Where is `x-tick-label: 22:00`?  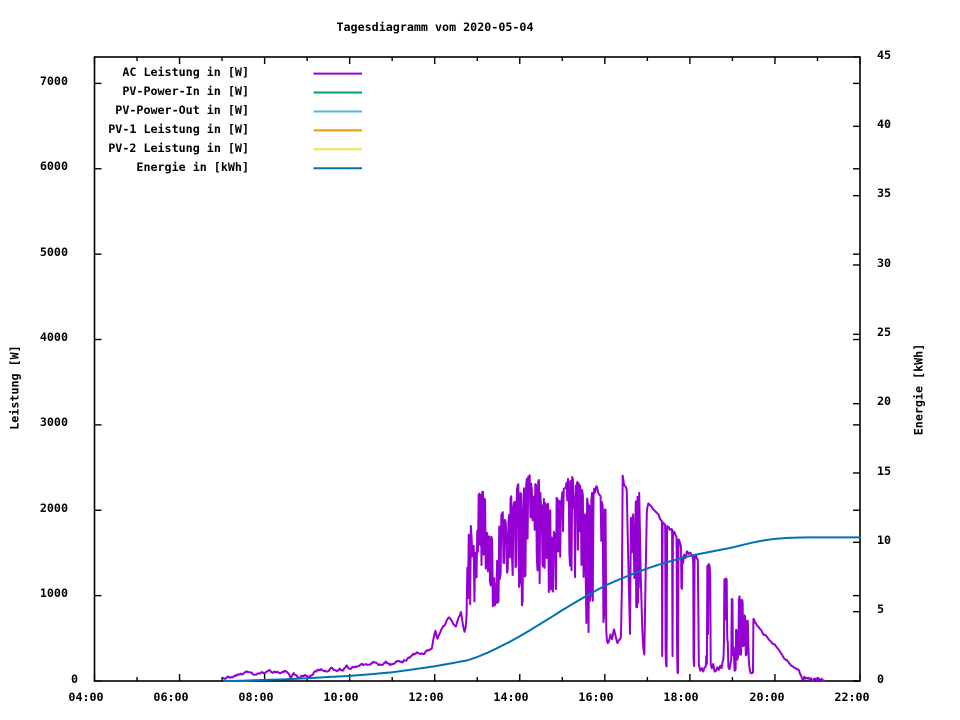 x-tick-label: 22:00 is located at coordinates (852, 697).